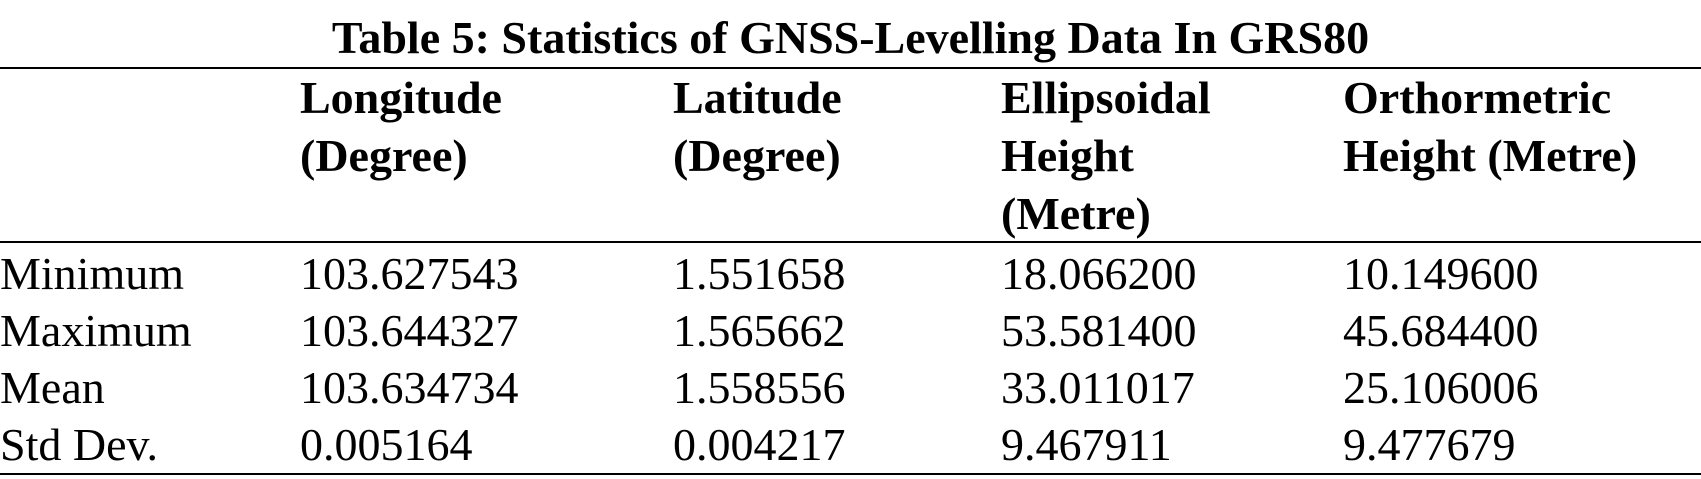  I want to click on cell: 9.467911, so click(1086, 444).